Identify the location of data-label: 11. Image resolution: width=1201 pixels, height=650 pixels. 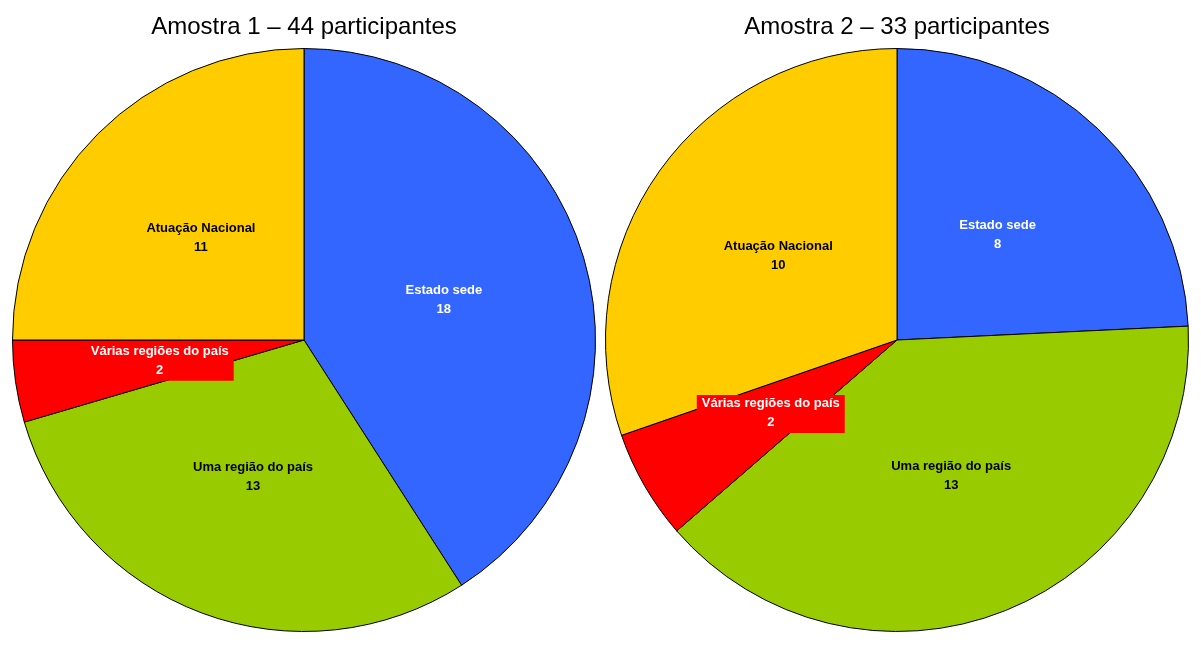
(201, 246).